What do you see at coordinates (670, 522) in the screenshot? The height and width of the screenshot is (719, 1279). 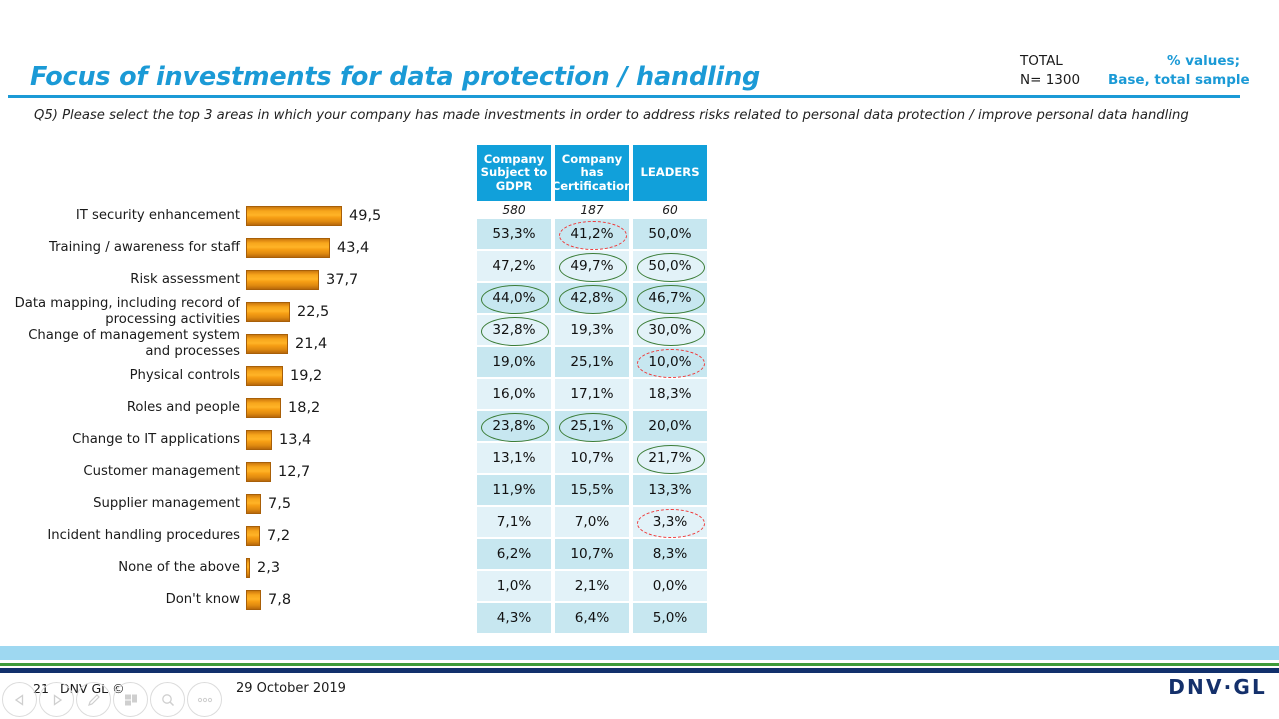 I see `table-cell-value: 3,3%` at bounding box center [670, 522].